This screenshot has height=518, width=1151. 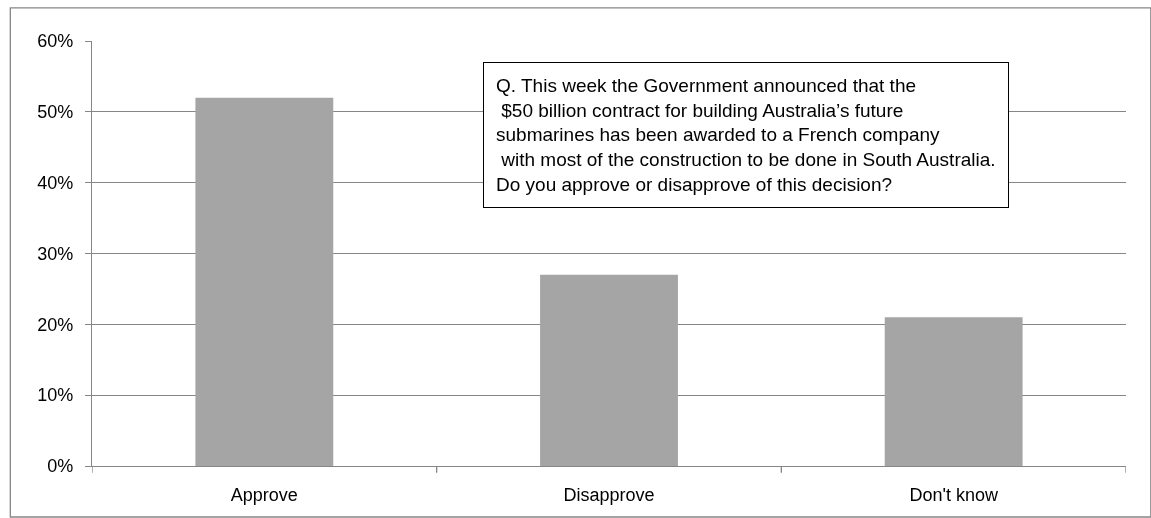 I want to click on y-tick-label: 10%, so click(x=55, y=395).